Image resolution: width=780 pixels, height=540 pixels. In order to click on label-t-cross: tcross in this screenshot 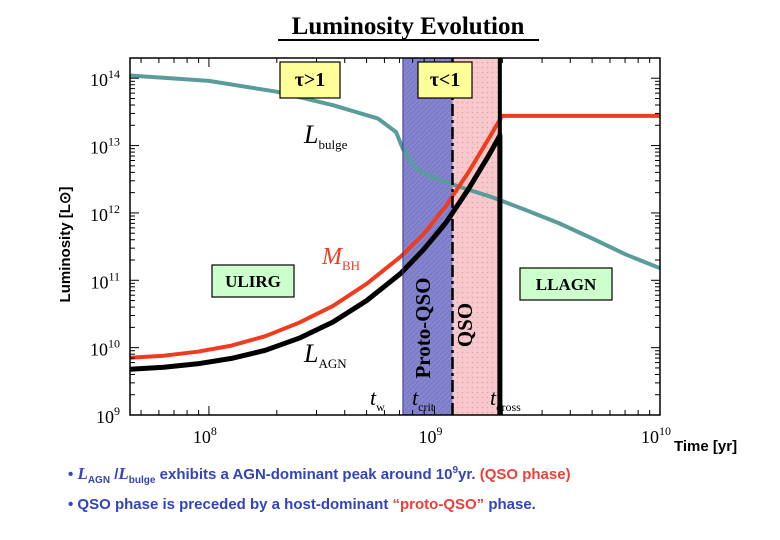, I will do `click(505, 399)`.